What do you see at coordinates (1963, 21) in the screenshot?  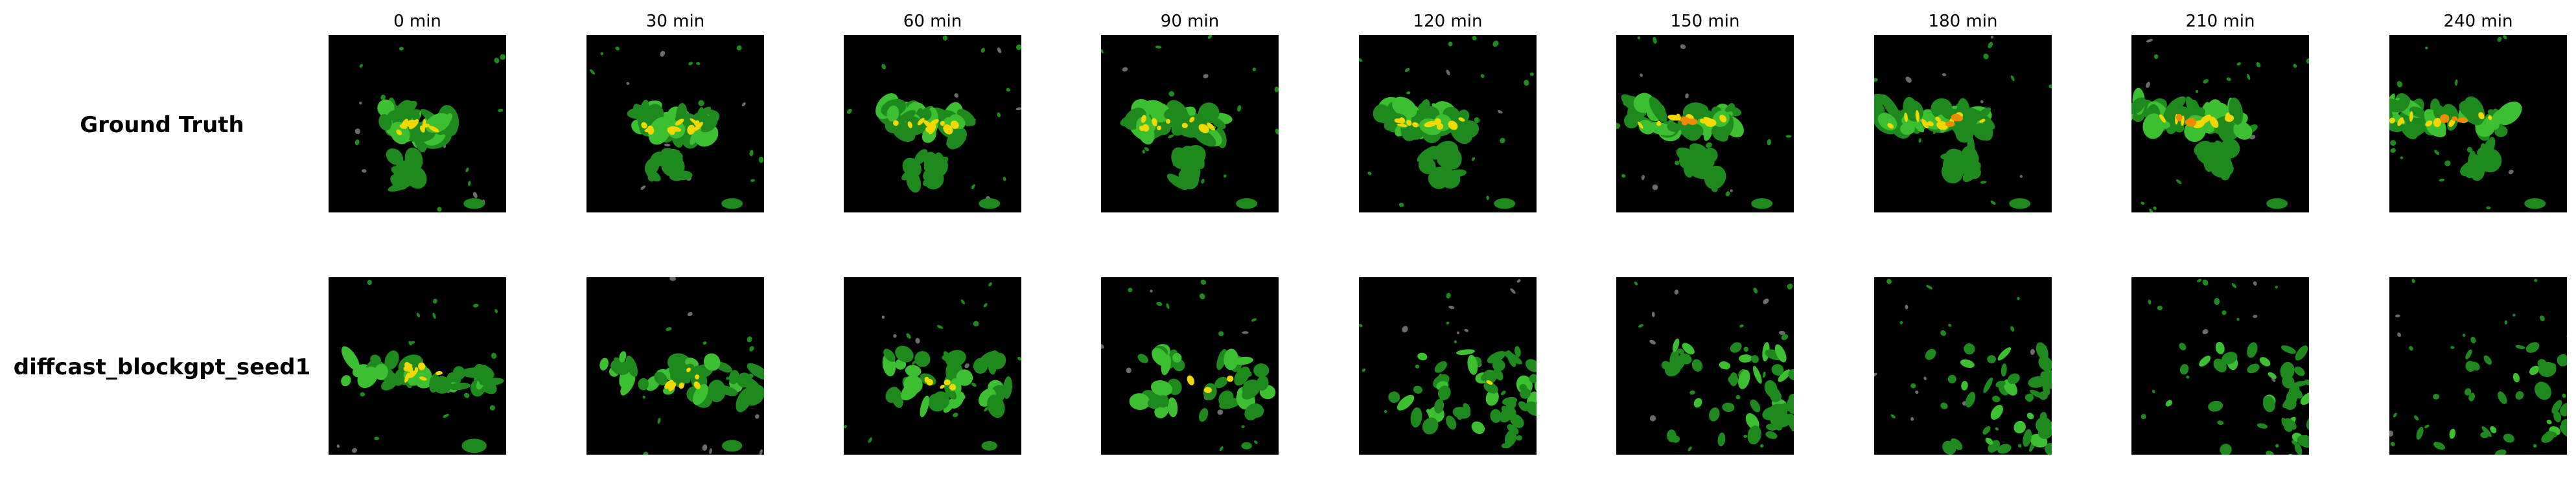 I see `column-header: 180 min` at bounding box center [1963, 21].